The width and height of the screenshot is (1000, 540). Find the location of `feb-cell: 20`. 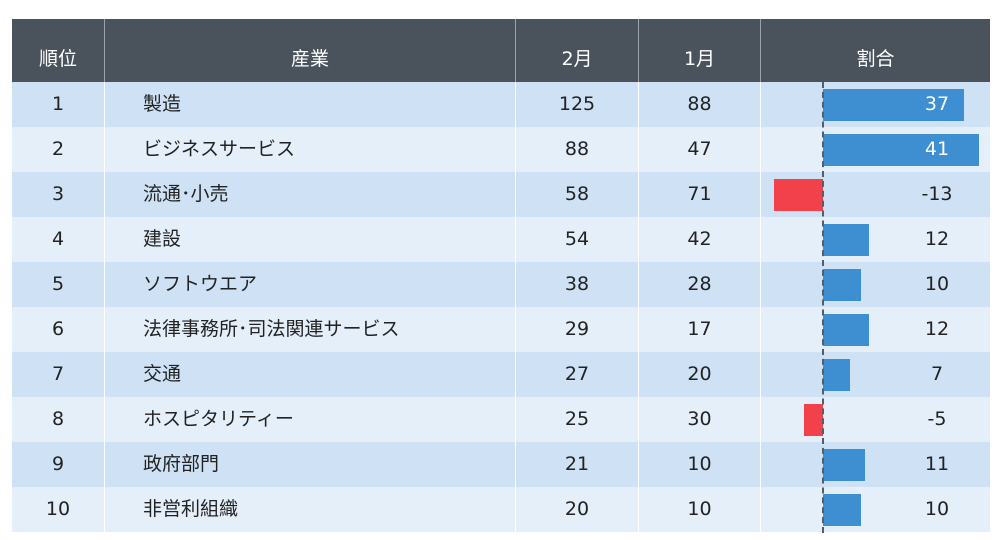

feb-cell: 20 is located at coordinates (577, 509).